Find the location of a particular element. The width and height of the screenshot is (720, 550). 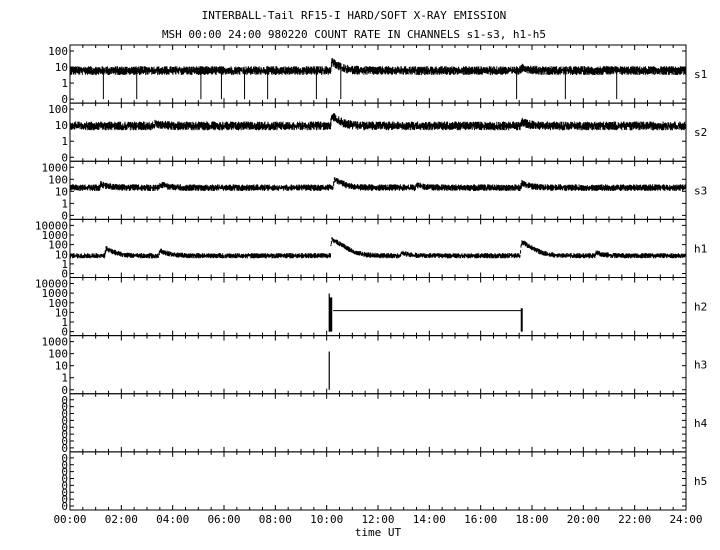

y-tick-label-s3: 0 is located at coordinates (64, 215).